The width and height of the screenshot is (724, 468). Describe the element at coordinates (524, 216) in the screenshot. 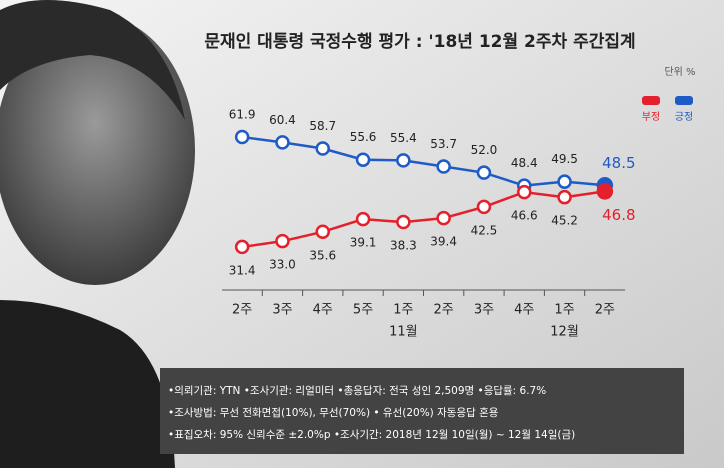

I see `data-label: 46.6` at that location.